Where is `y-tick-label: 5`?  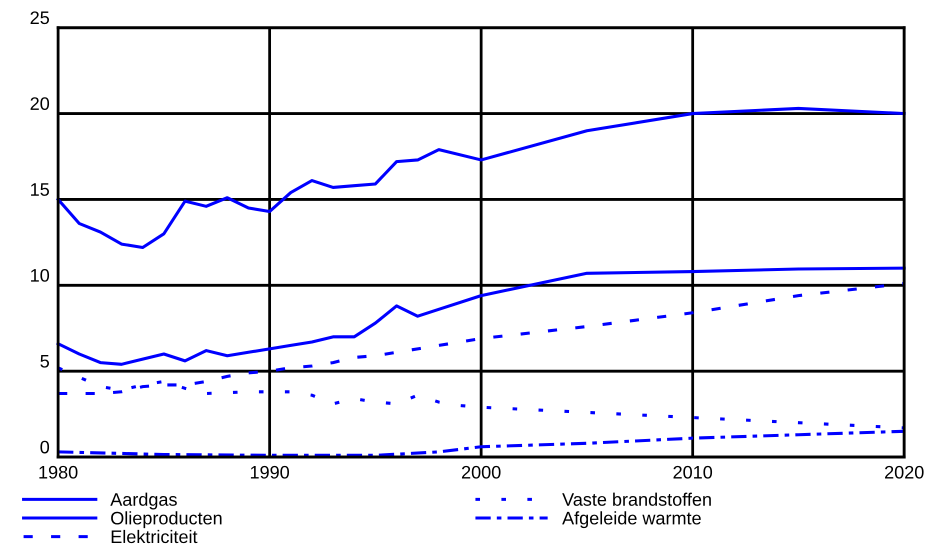
y-tick-label: 5 is located at coordinates (45, 361).